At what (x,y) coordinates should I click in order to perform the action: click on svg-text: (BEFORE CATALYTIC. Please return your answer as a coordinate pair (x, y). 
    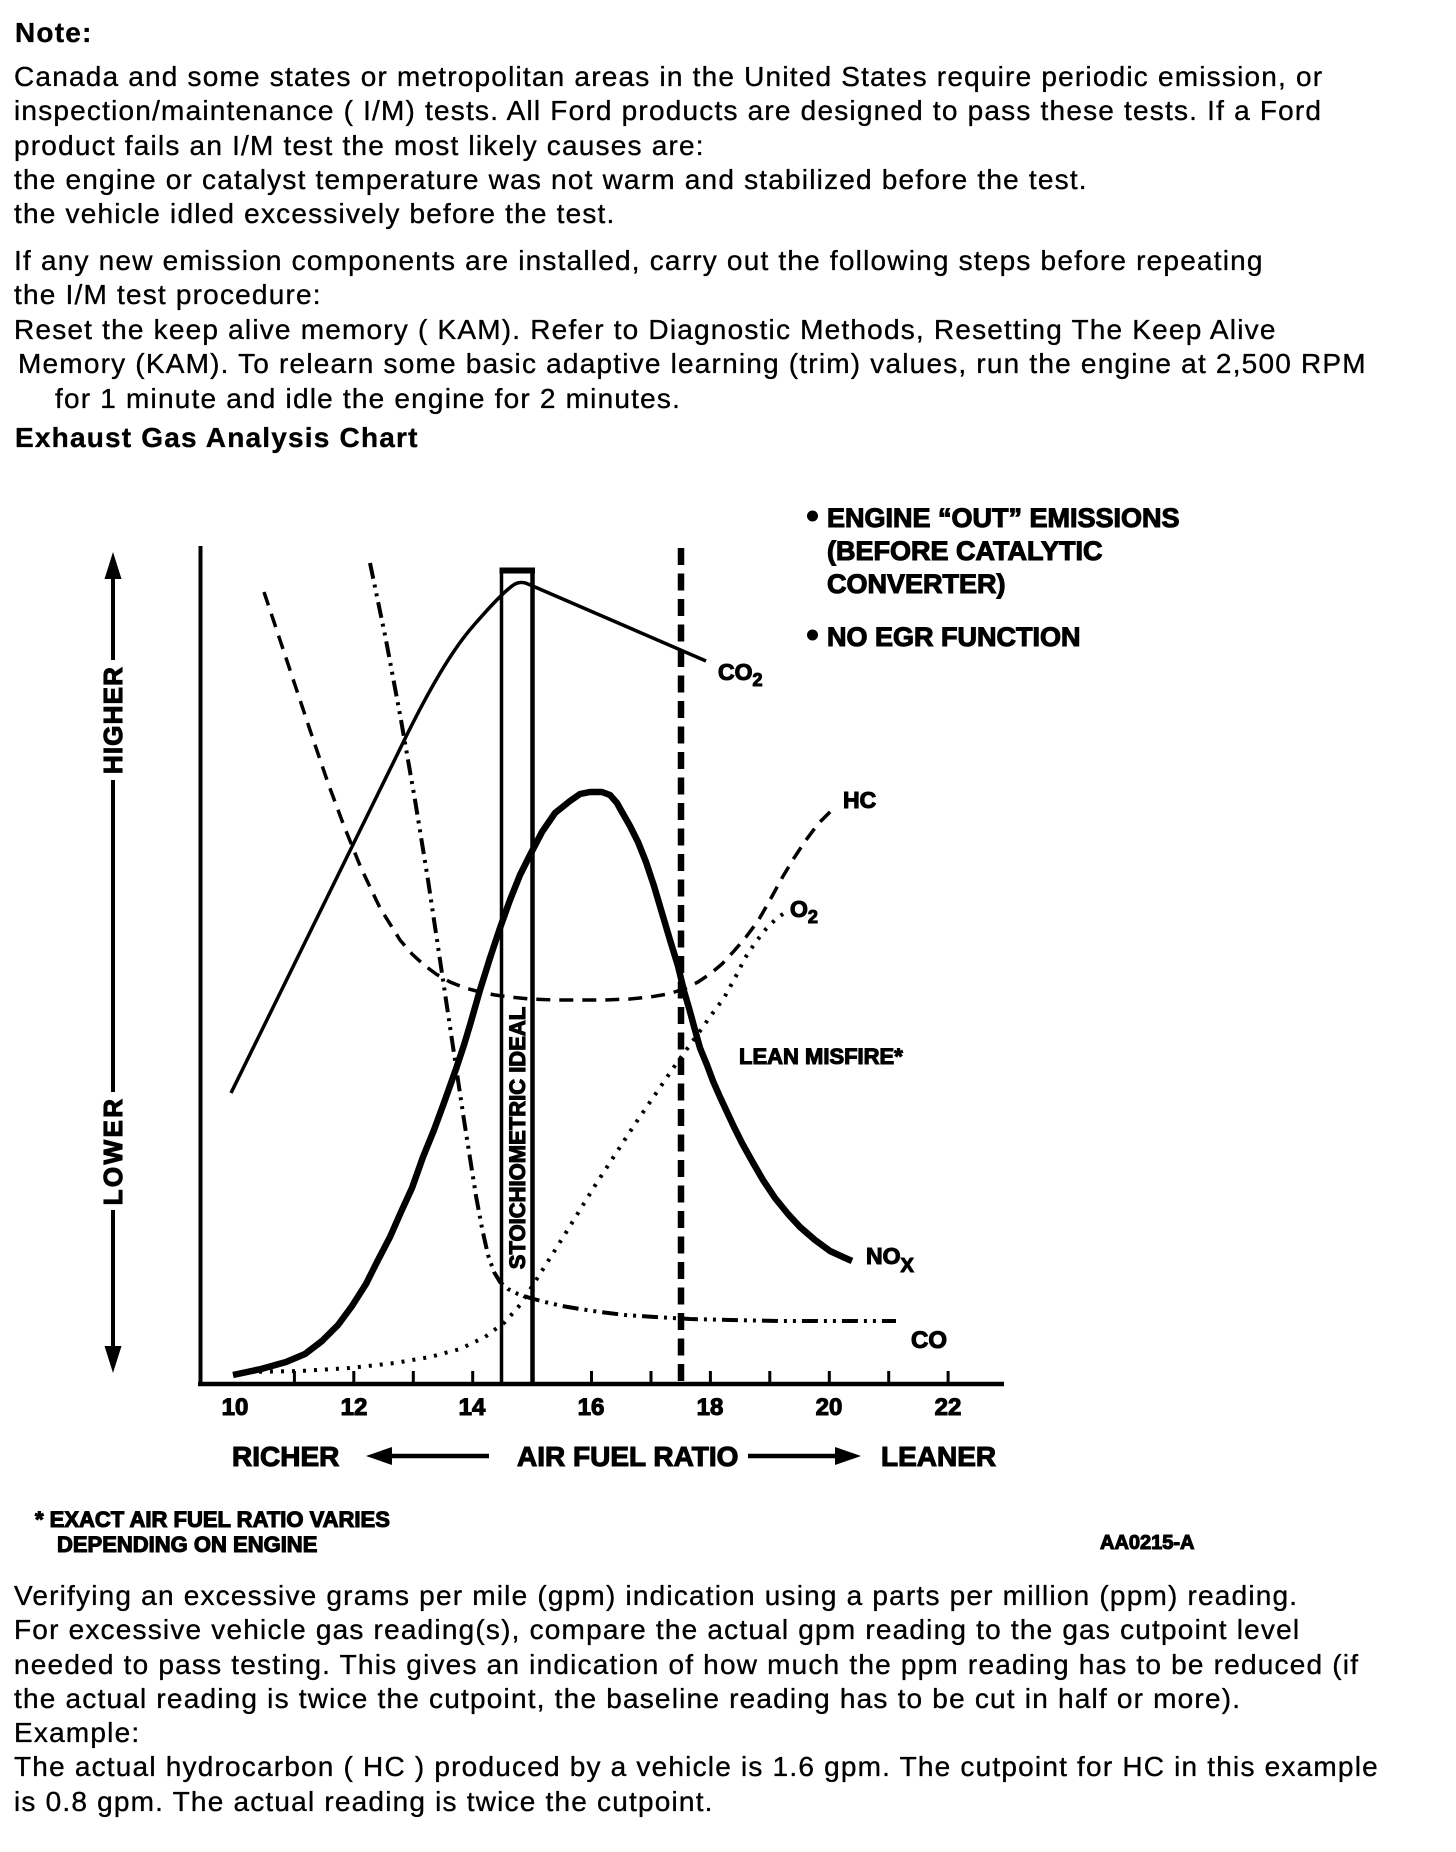
    Looking at the image, I should click on (965, 551).